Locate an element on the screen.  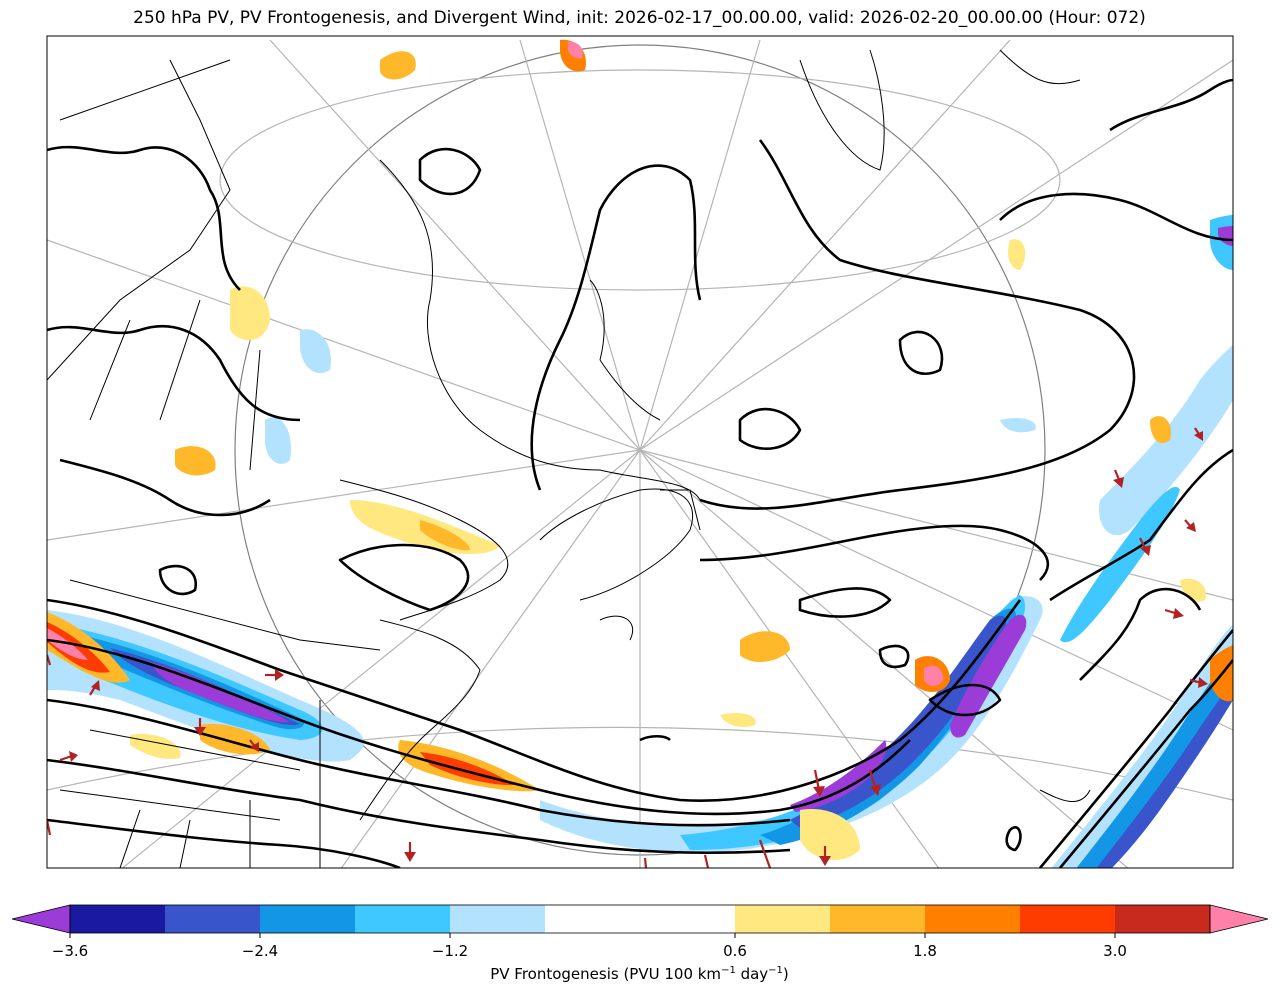
colorbar-tick-label: 3.0 is located at coordinates (1115, 951).